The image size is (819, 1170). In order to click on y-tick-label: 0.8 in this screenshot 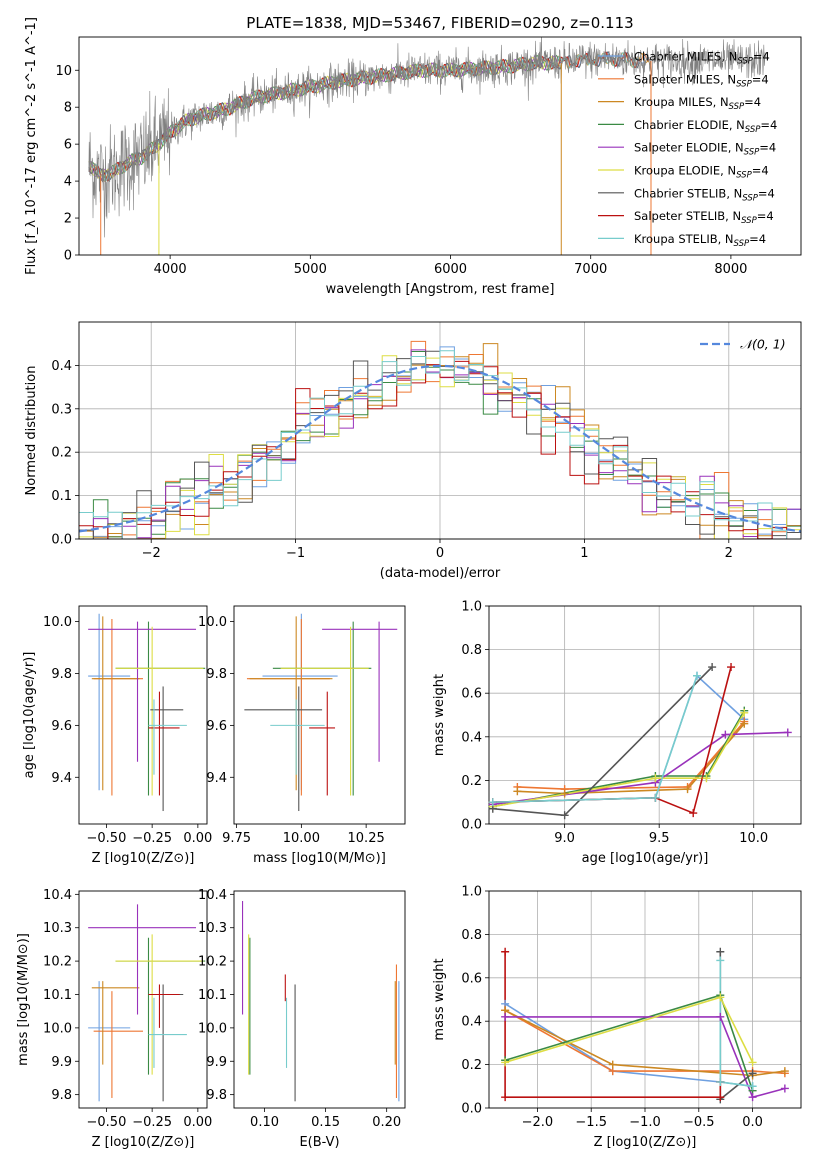, I will do `click(471, 935)`.